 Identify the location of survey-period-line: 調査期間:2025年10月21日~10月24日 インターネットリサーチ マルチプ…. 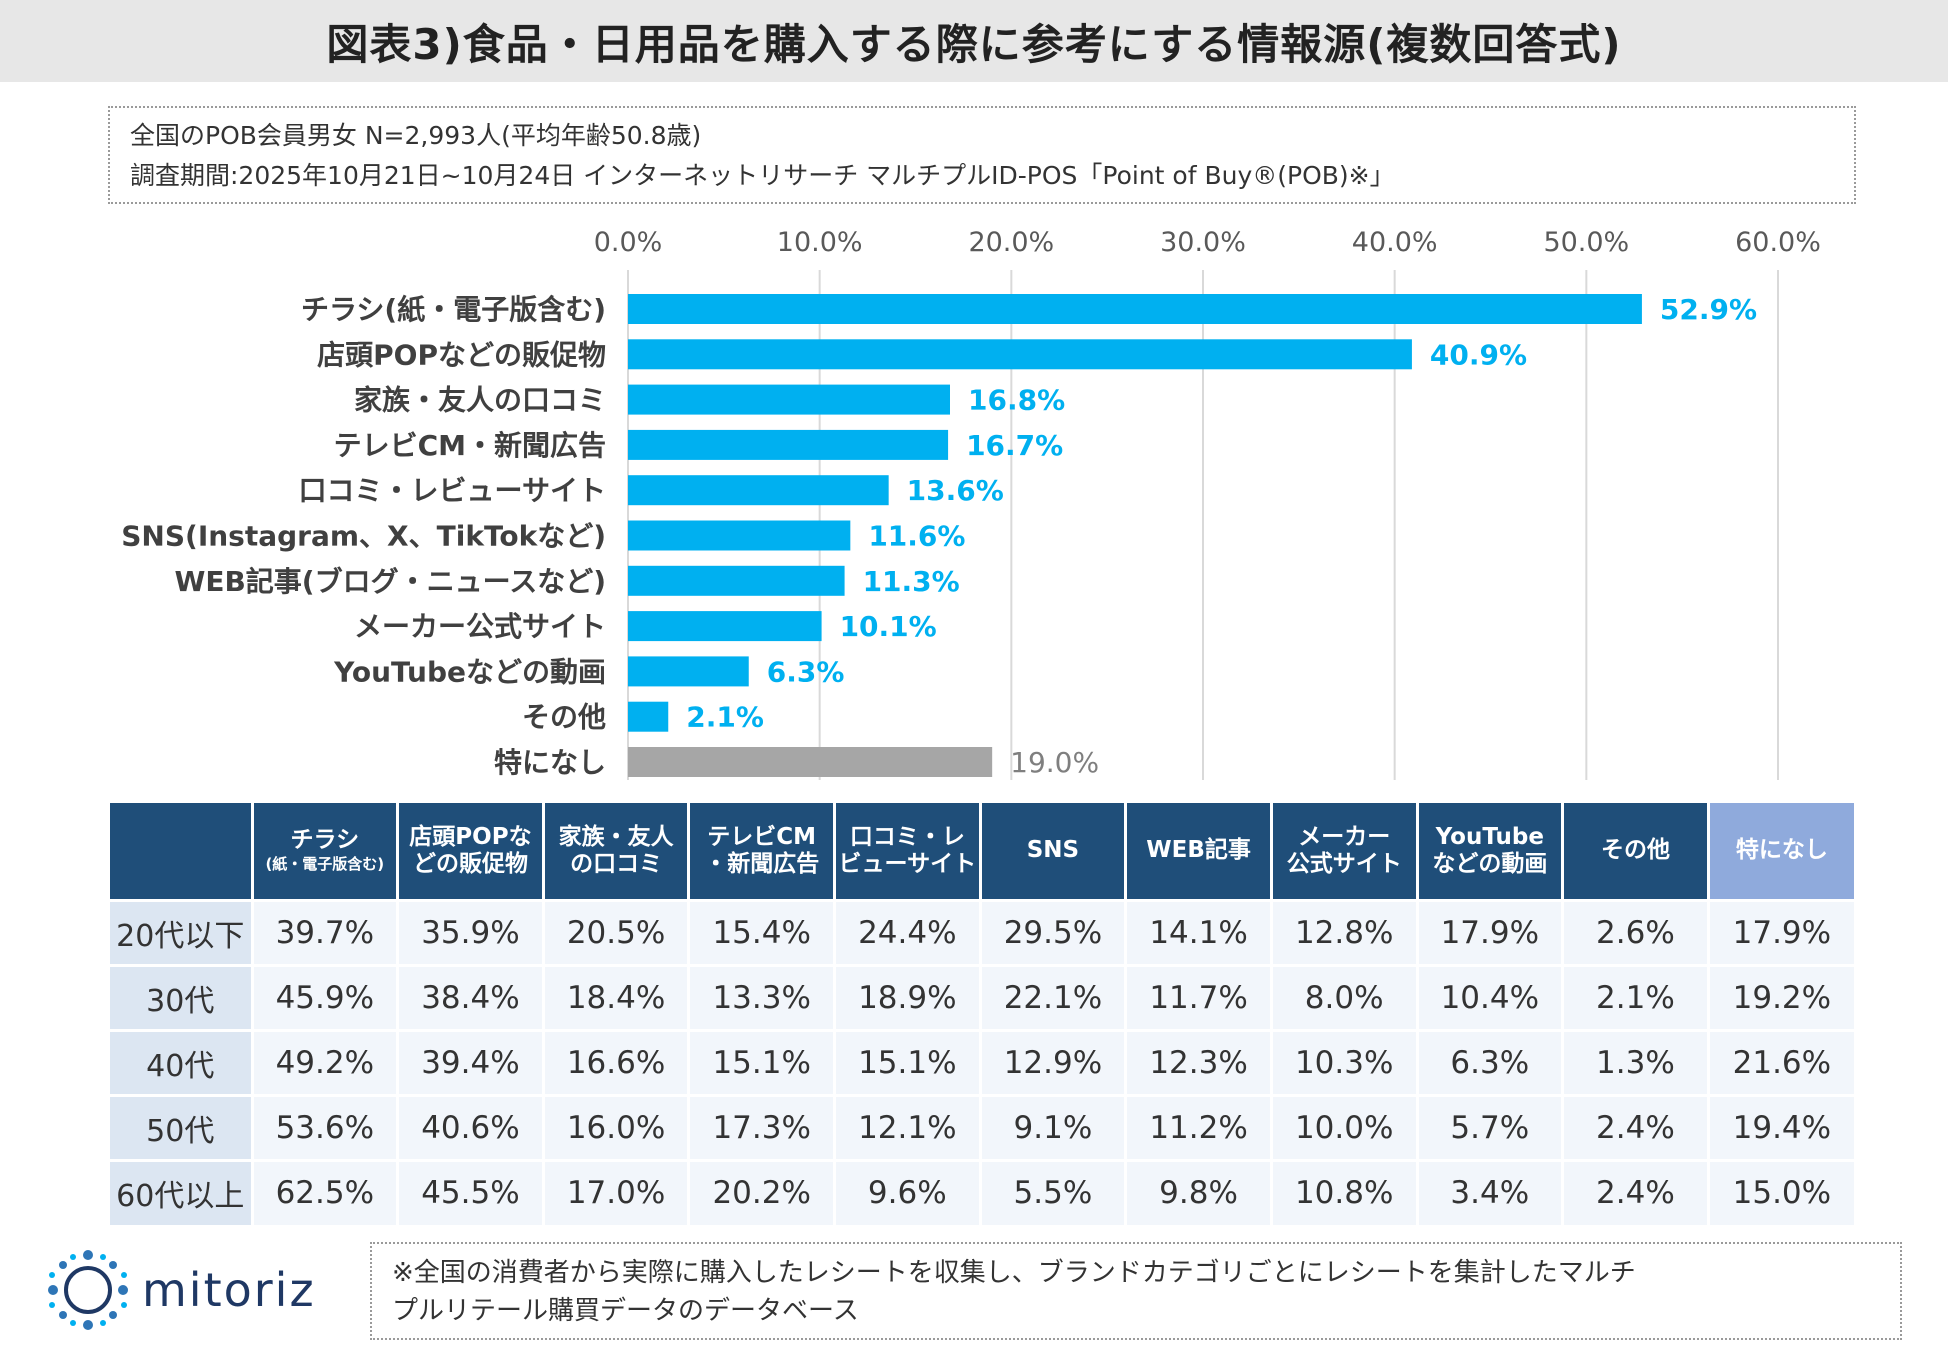
(762, 175).